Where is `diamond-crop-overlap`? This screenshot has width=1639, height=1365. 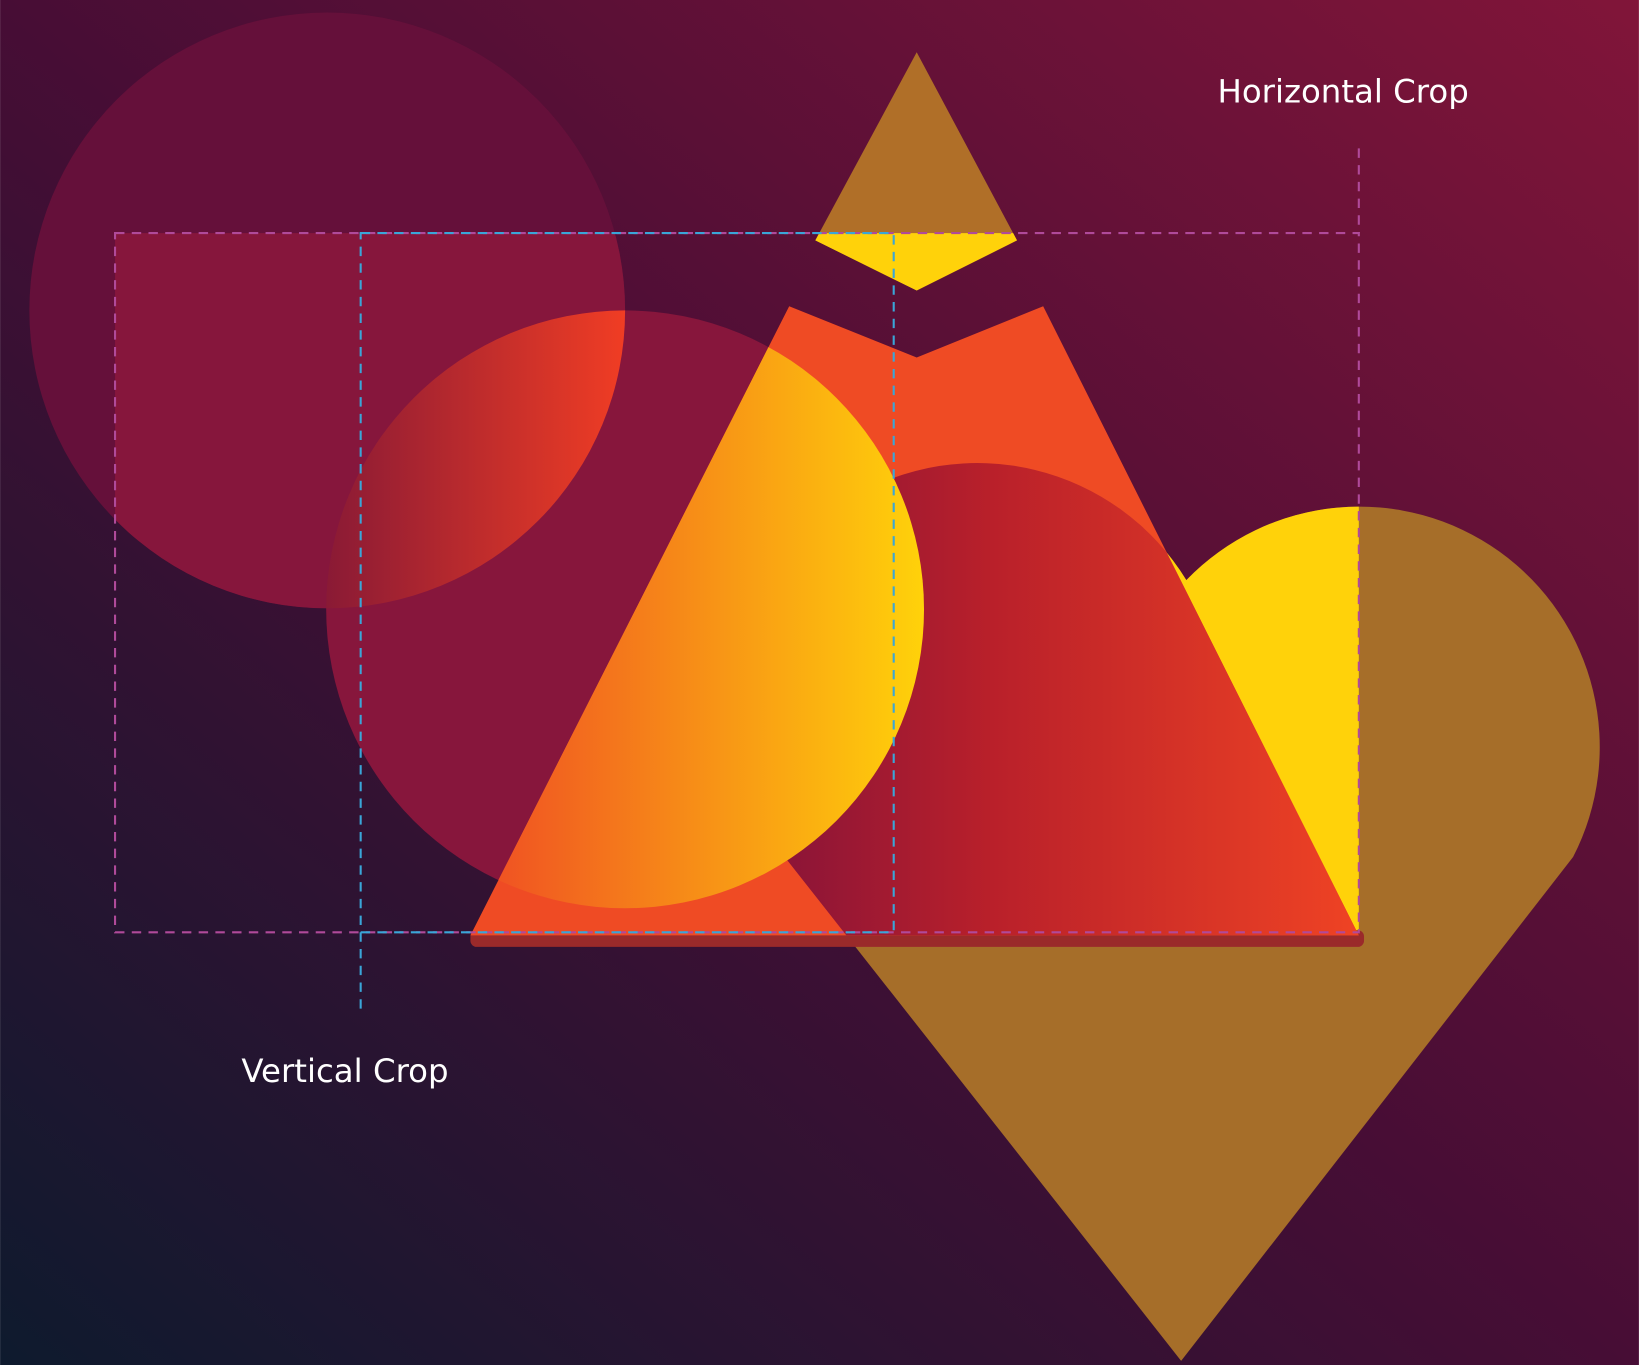
diamond-crop-overlap is located at coordinates (916, 262).